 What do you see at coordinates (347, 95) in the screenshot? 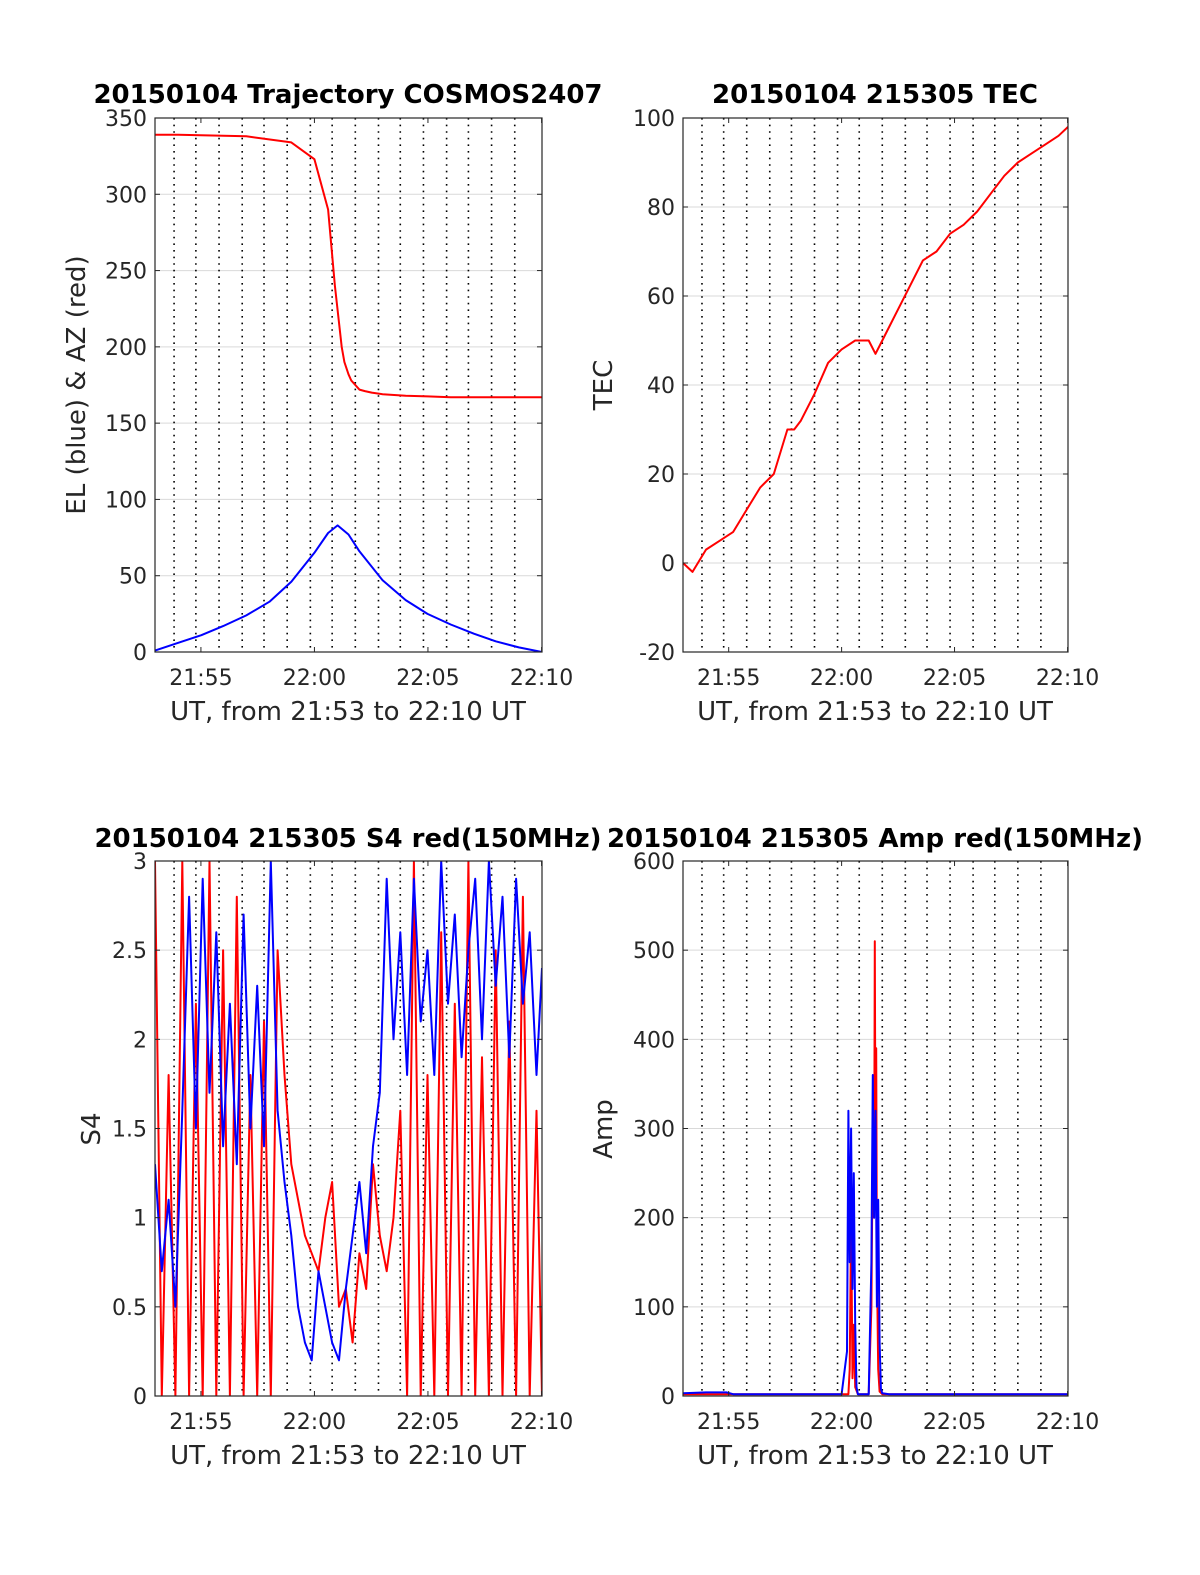
I see `panel-title: 20150104 Trajectory COSMOS2407` at bounding box center [347, 95].